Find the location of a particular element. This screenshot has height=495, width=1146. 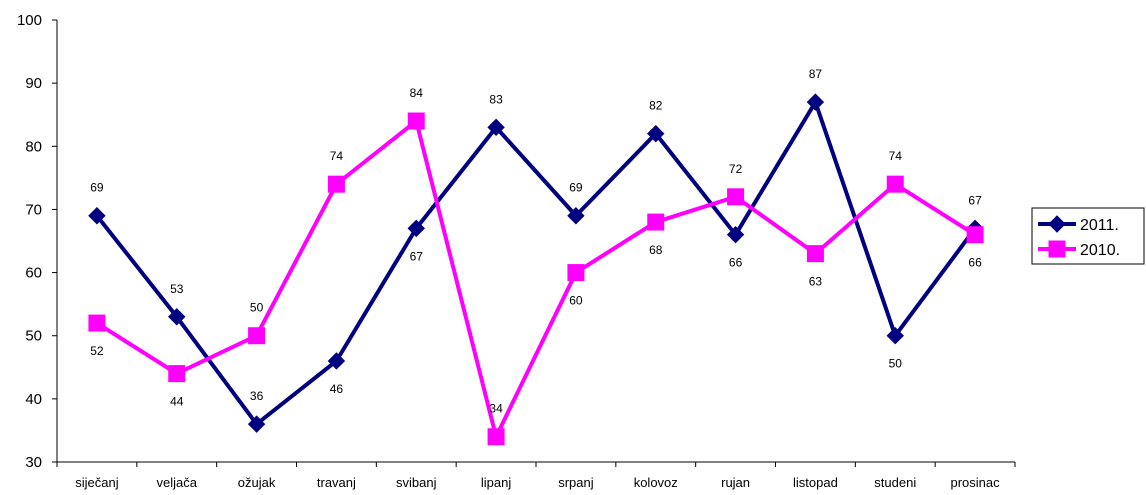

y-tick-label: 70 is located at coordinates (33, 209).